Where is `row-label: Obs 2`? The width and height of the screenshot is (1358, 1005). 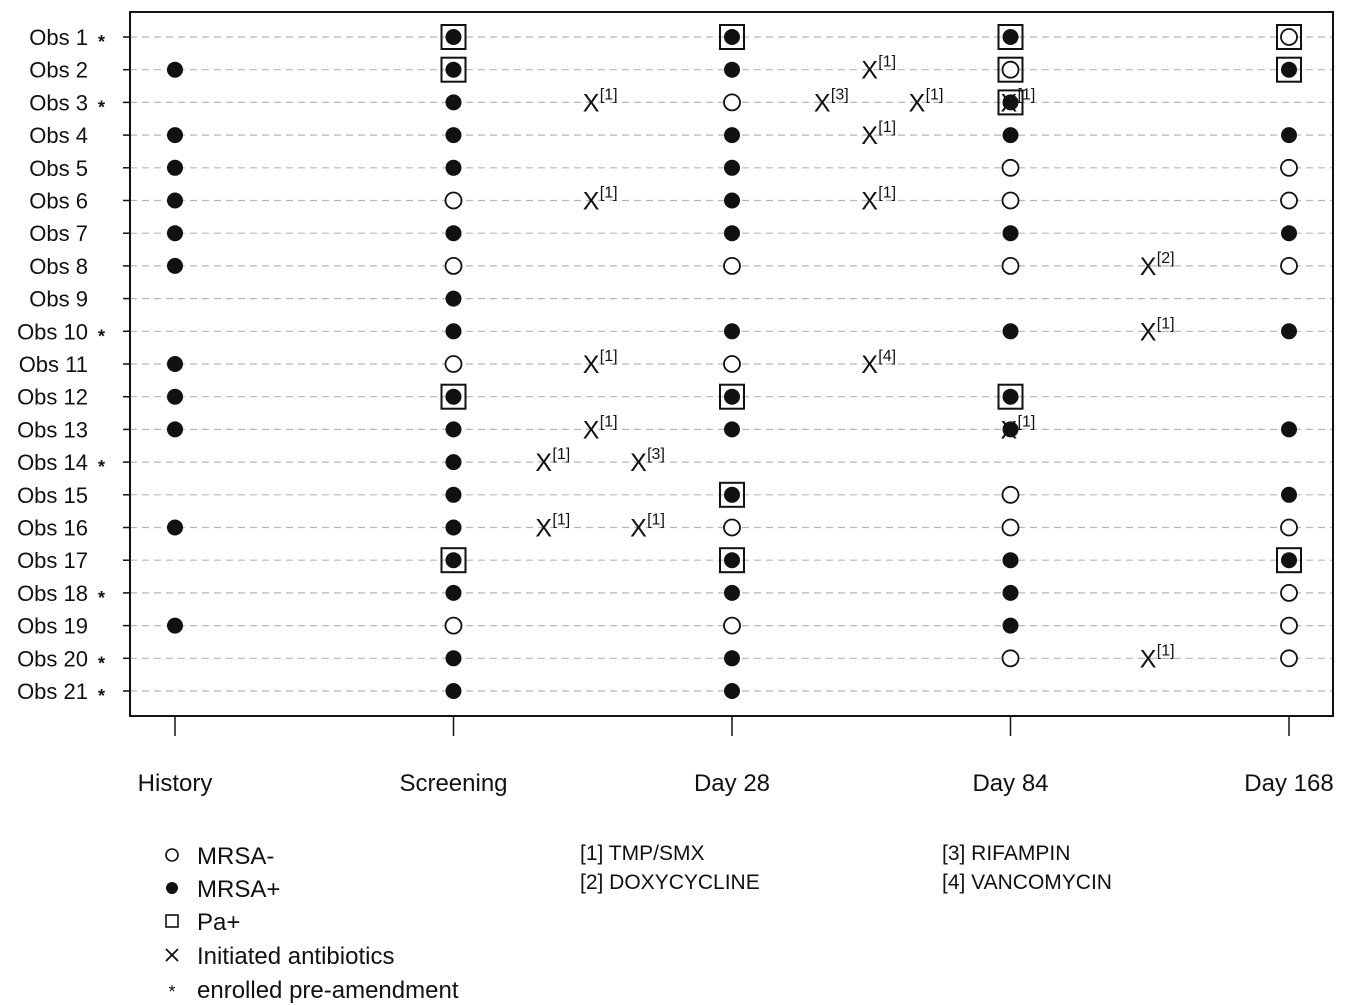 row-label: Obs 2 is located at coordinates (58, 70).